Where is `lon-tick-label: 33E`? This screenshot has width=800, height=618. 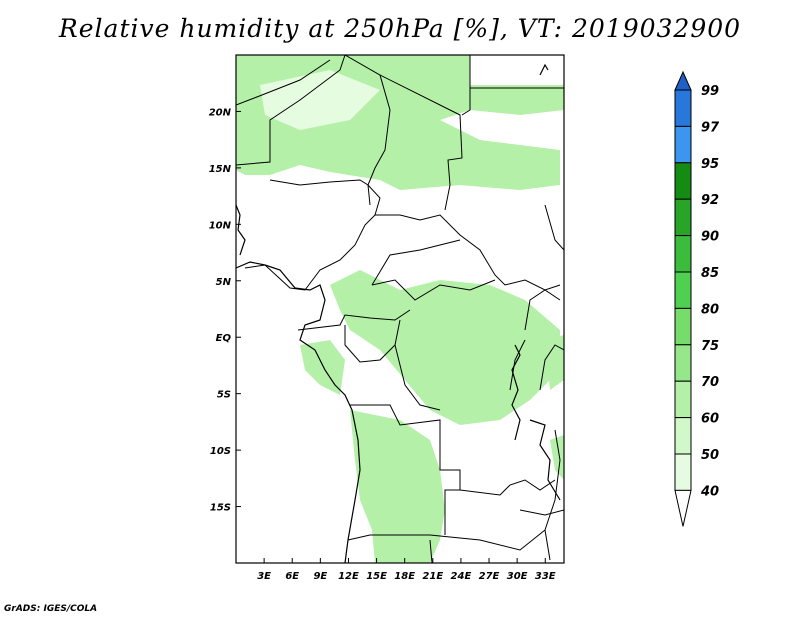 lon-tick-label: 33E is located at coordinates (545, 576).